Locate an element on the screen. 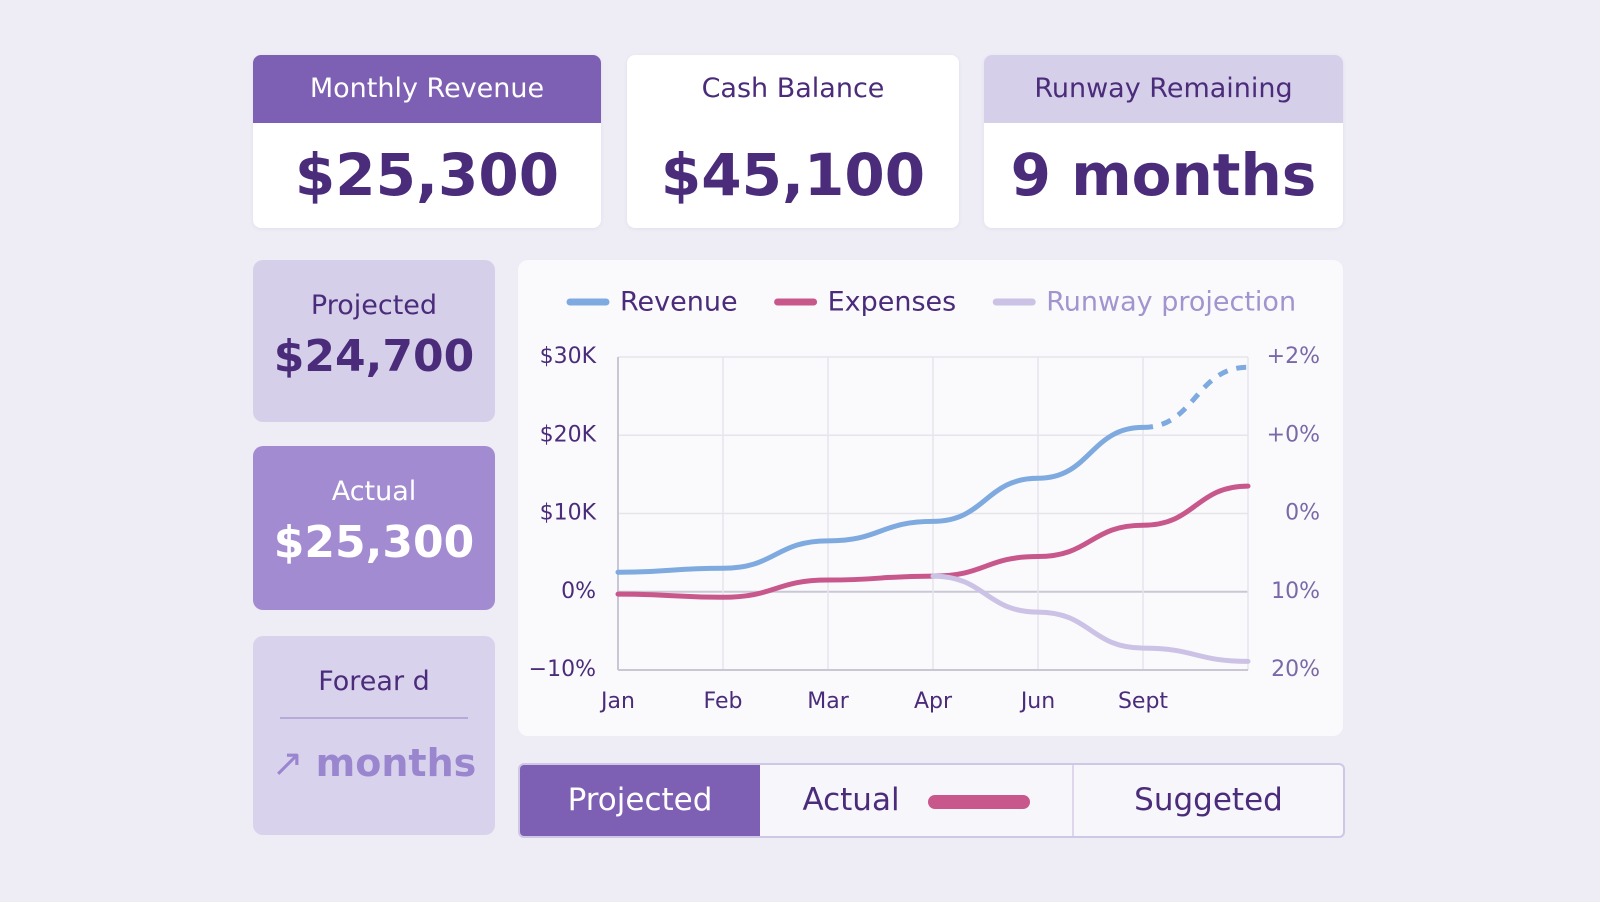  tab-swatch is located at coordinates (978, 801).